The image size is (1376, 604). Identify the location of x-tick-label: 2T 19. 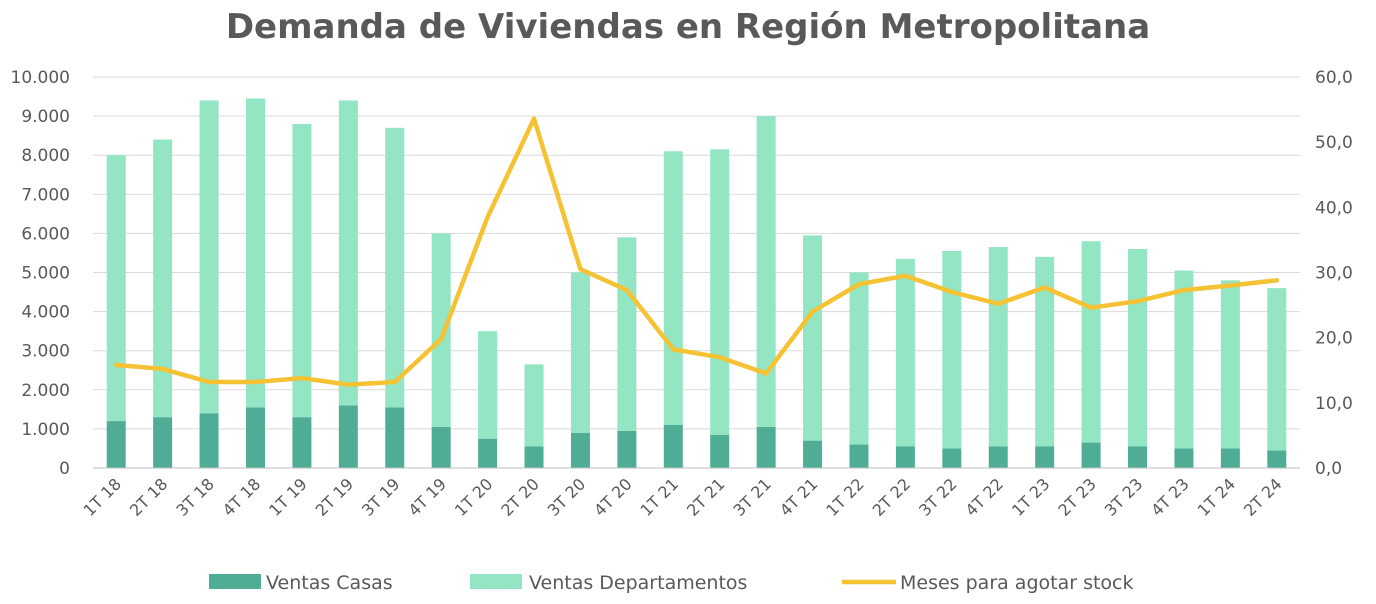
(335, 497).